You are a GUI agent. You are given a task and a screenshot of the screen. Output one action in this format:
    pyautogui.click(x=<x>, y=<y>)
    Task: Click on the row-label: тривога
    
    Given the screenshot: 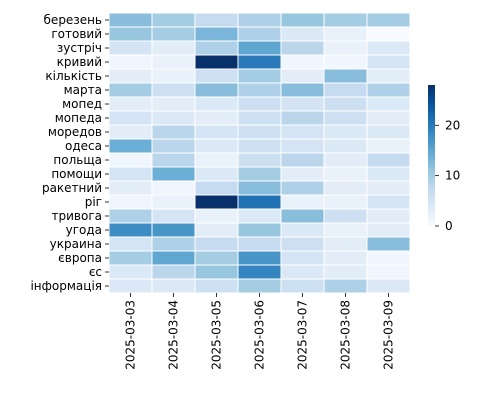 What is the action you would take?
    pyautogui.click(x=77, y=216)
    